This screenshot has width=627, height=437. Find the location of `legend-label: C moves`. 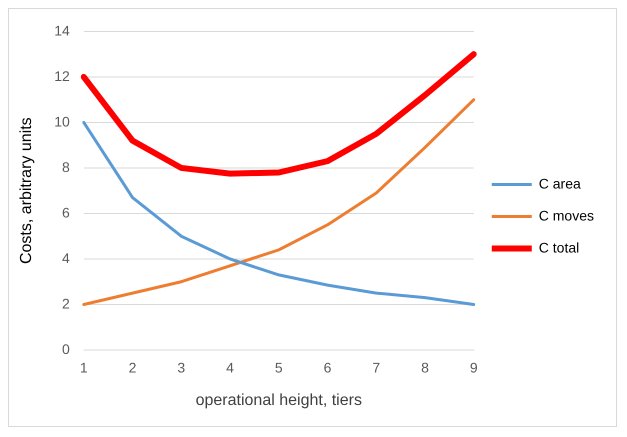

legend-label: C moves is located at coordinates (566, 215).